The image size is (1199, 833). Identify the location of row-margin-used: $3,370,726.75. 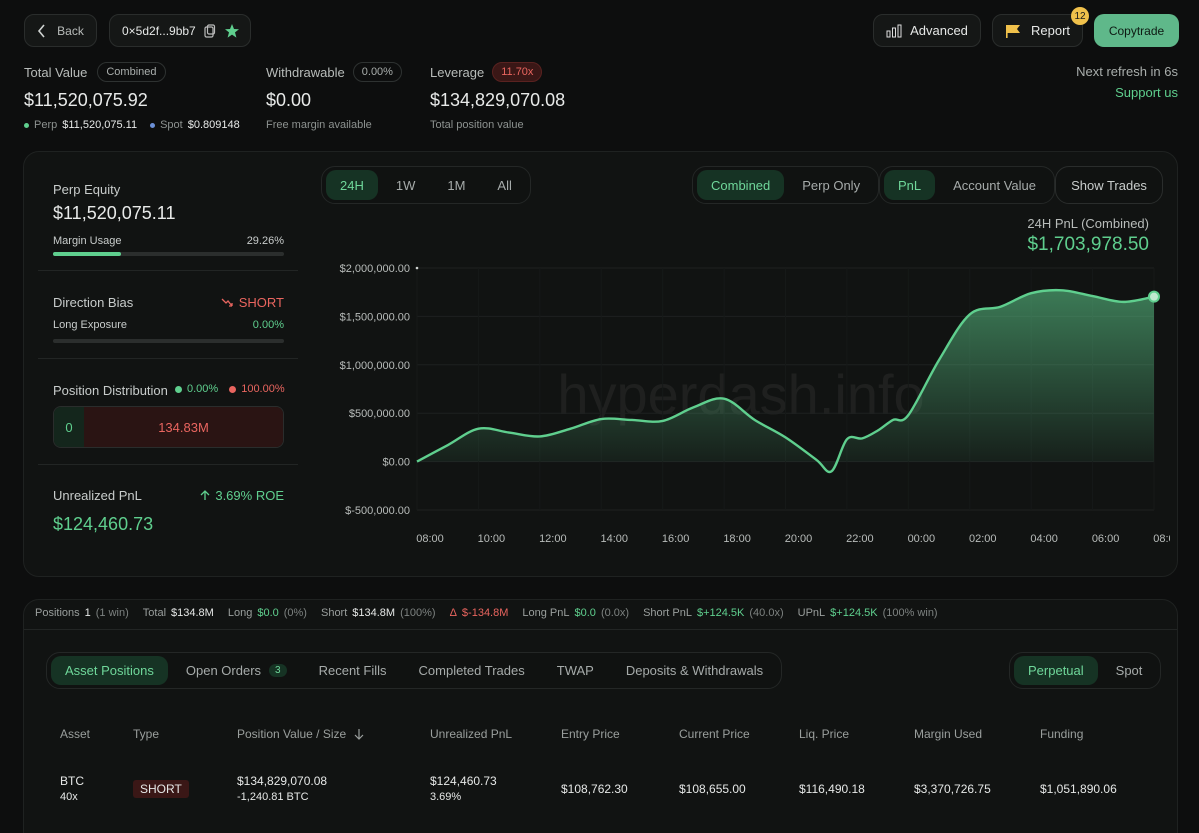
(952, 789).